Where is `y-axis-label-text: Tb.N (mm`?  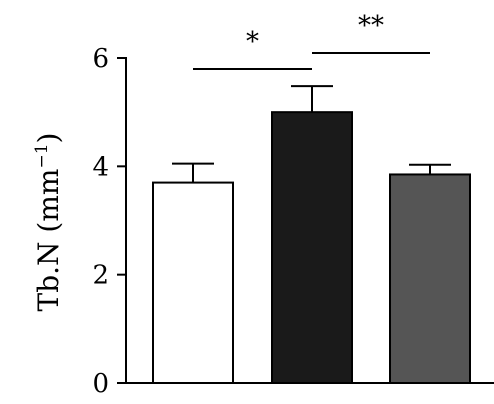
y-axis-label-text: Tb.N (mm is located at coordinates (48, 240).